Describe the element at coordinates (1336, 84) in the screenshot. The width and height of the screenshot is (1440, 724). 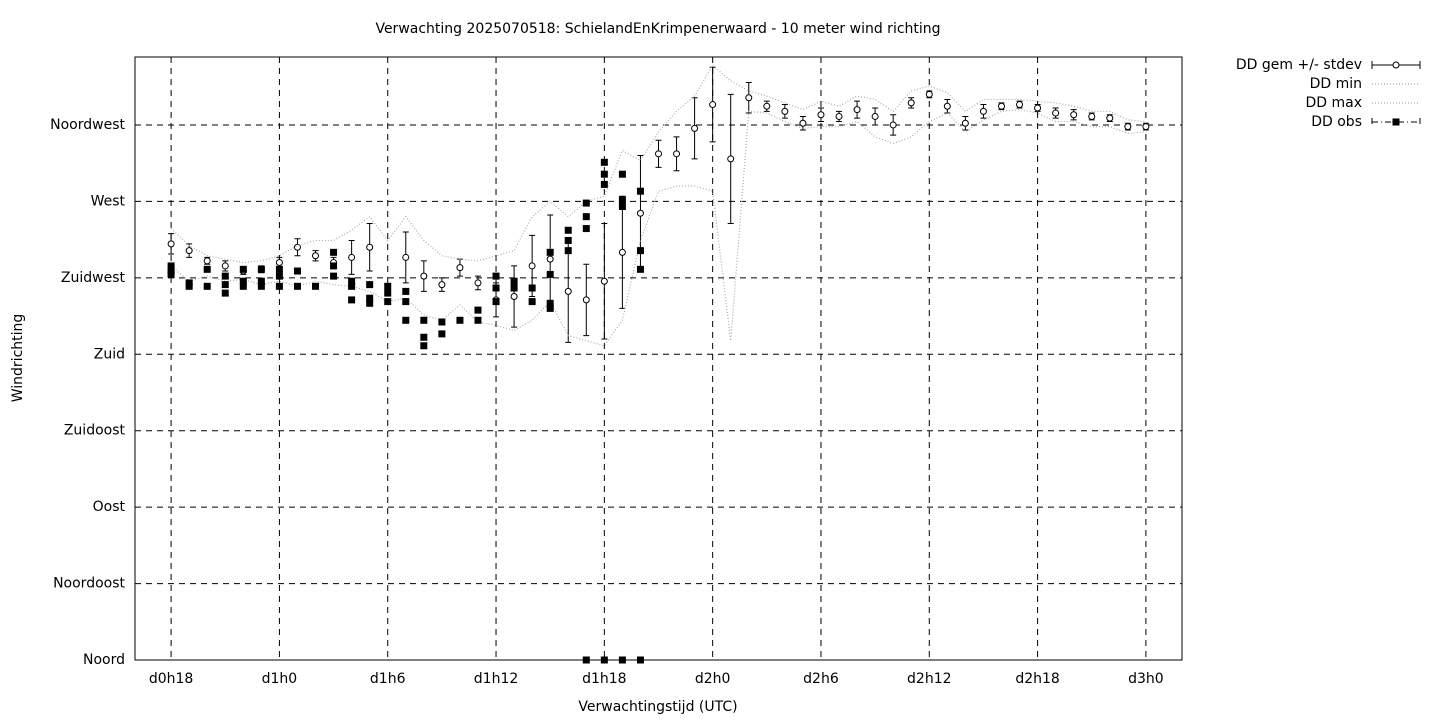
I see `legend-label: DD min` at that location.